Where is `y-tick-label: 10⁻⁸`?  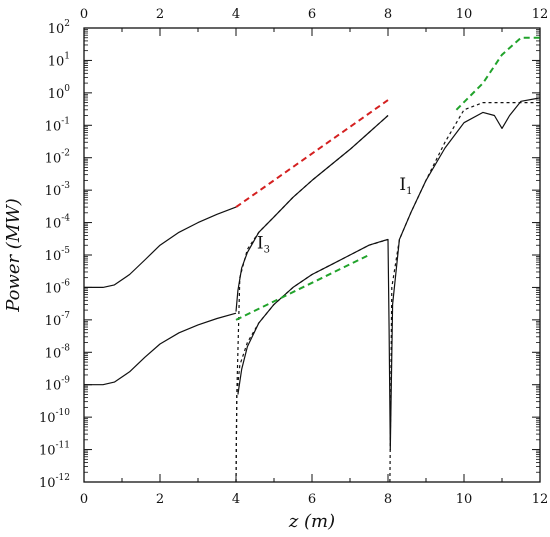
y-tick-label: 10⁻⁸ is located at coordinates (58, 352).